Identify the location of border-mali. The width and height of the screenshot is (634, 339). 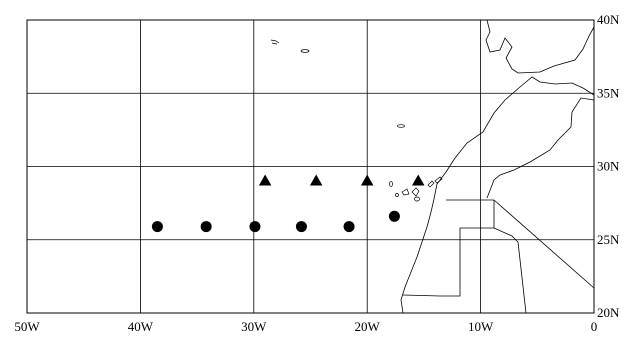
(522, 277).